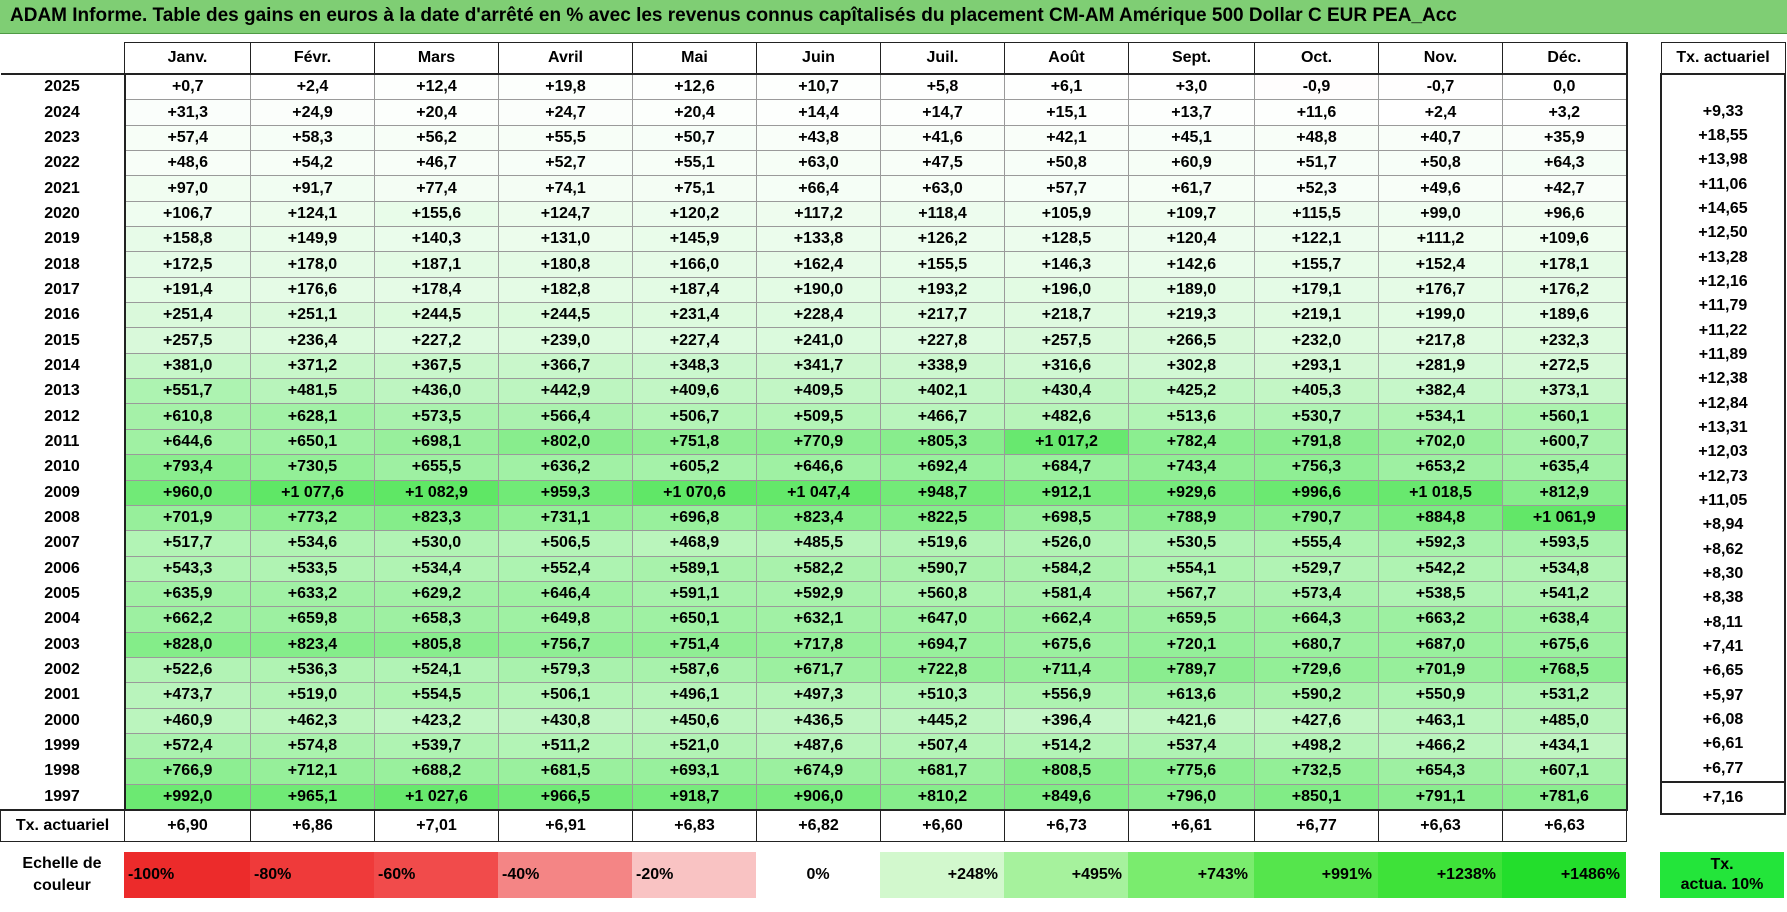 The image size is (1787, 912). What do you see at coordinates (1440, 568) in the screenshot?
I see `gain-cell: +542,2` at bounding box center [1440, 568].